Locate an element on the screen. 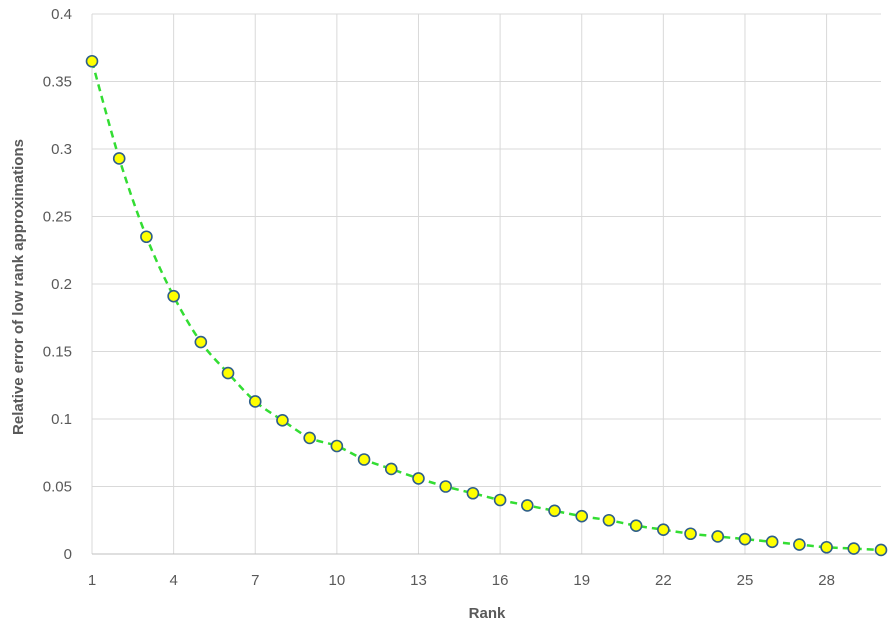 Image resolution: width=889 pixels, height=627 pixels. y-tick-label: 0.4 is located at coordinates (61, 14).